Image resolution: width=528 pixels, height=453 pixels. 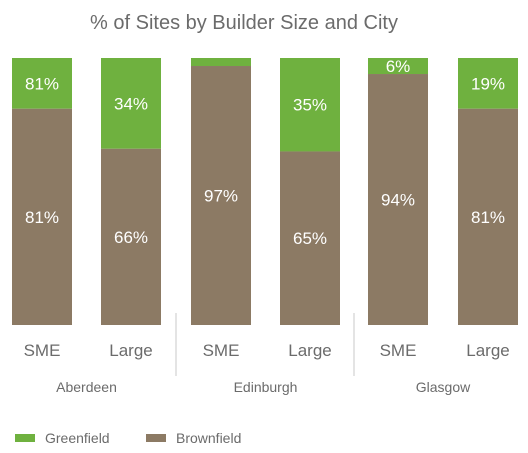 I want to click on data-label-greenfield-1: 34%, so click(x=131, y=103).